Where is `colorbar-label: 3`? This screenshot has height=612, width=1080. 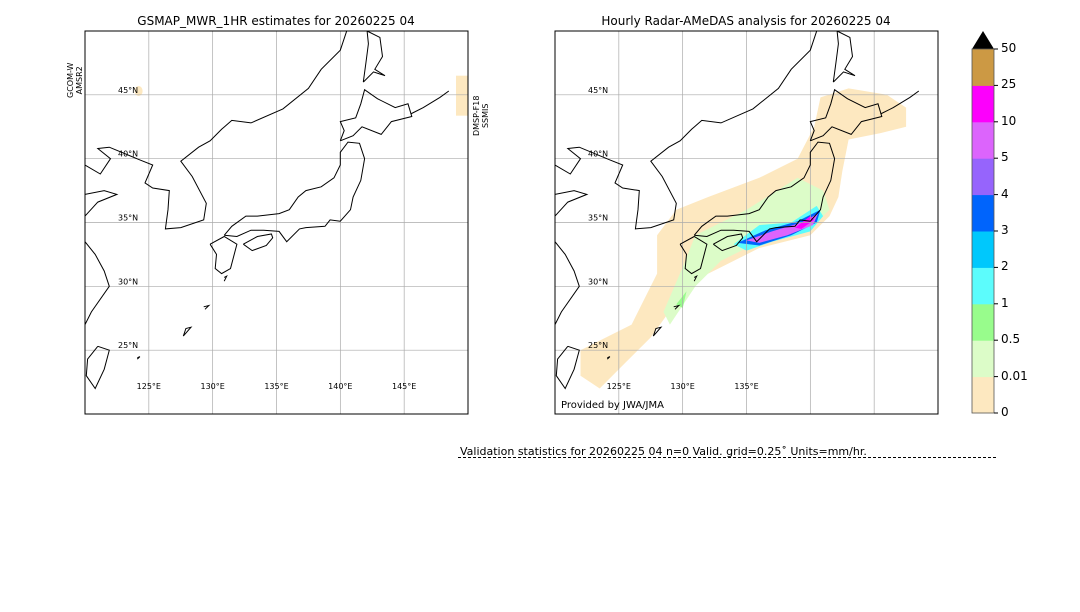
colorbar-label: 3 is located at coordinates (1005, 230).